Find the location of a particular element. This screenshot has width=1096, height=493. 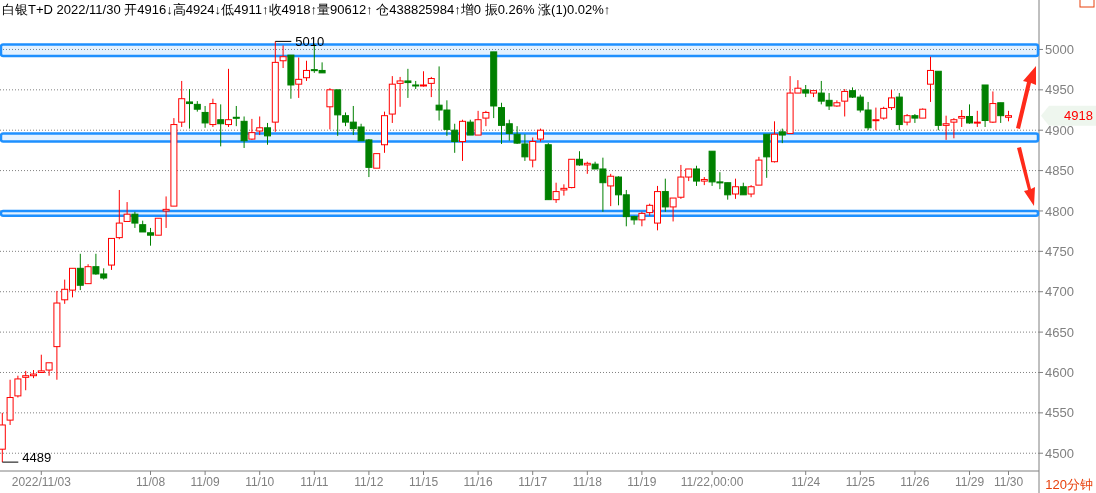

x-tick-label: 11/12 is located at coordinates (369, 482).